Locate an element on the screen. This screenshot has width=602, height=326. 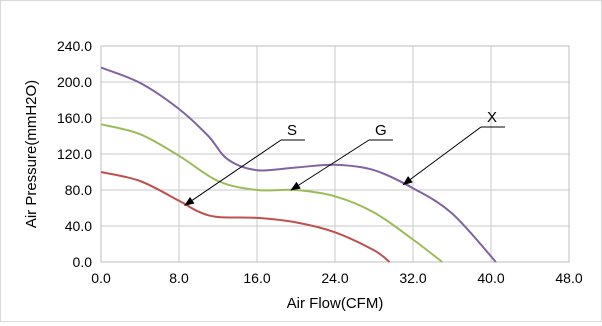
x-axis-ticks: 0.0 8.0 16.0 24.0 32.0 40.0 48.0 is located at coordinates (337, 278).